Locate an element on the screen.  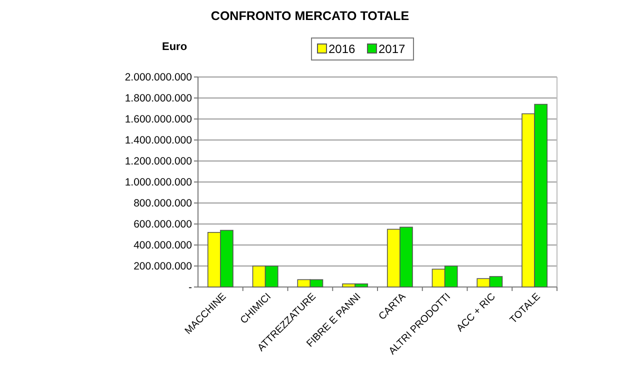
y-tick-label: 1.000.000.000 is located at coordinates (158, 182).